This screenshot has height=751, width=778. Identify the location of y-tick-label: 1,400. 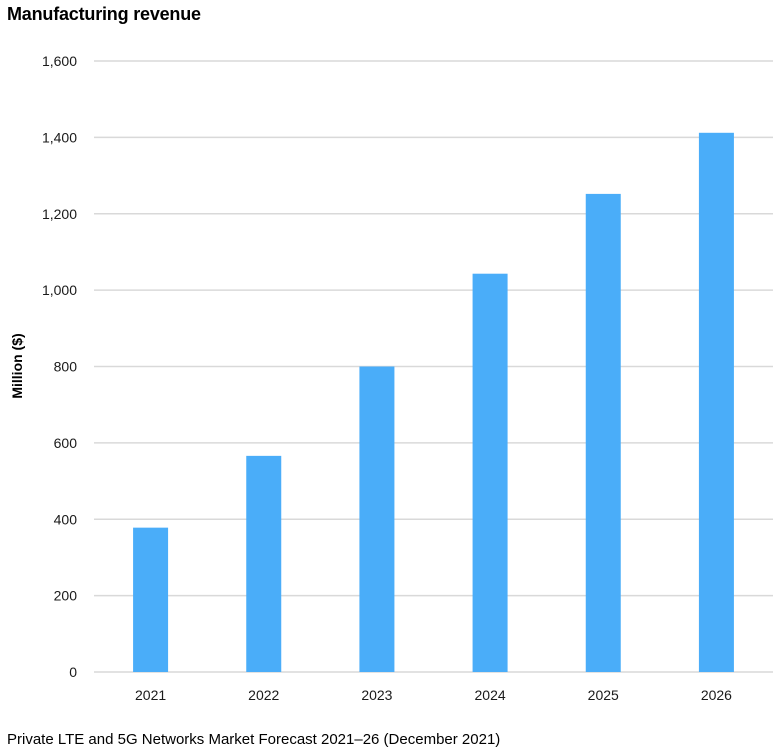
(59, 137).